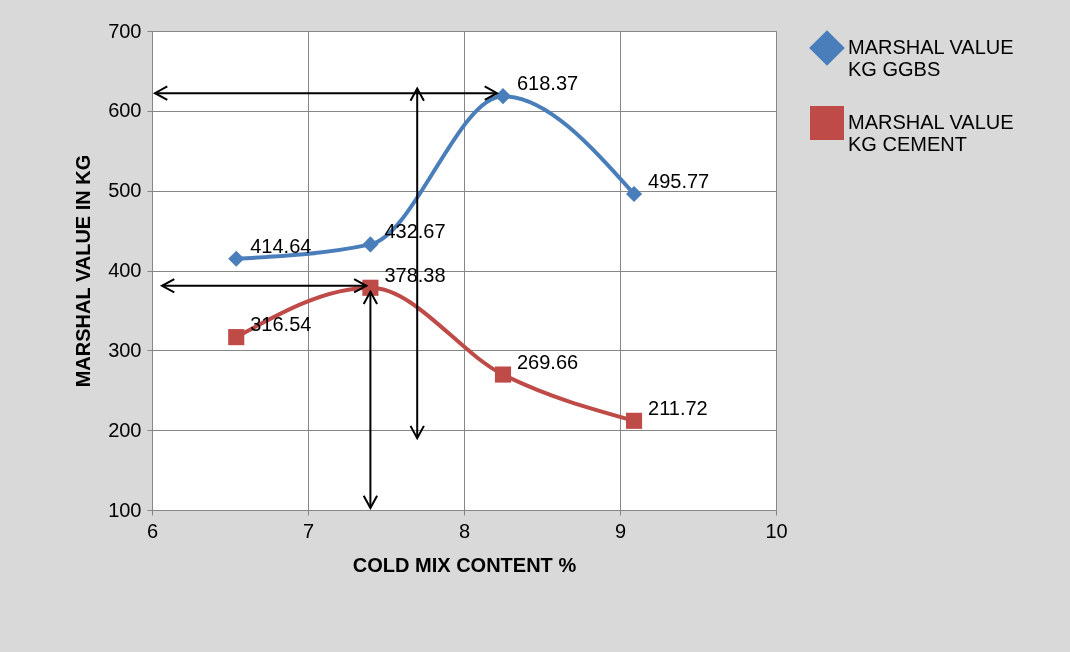  Describe the element at coordinates (931, 133) in the screenshot. I see `legend-label: MARSHAL VALUE KG CEMENT` at that location.